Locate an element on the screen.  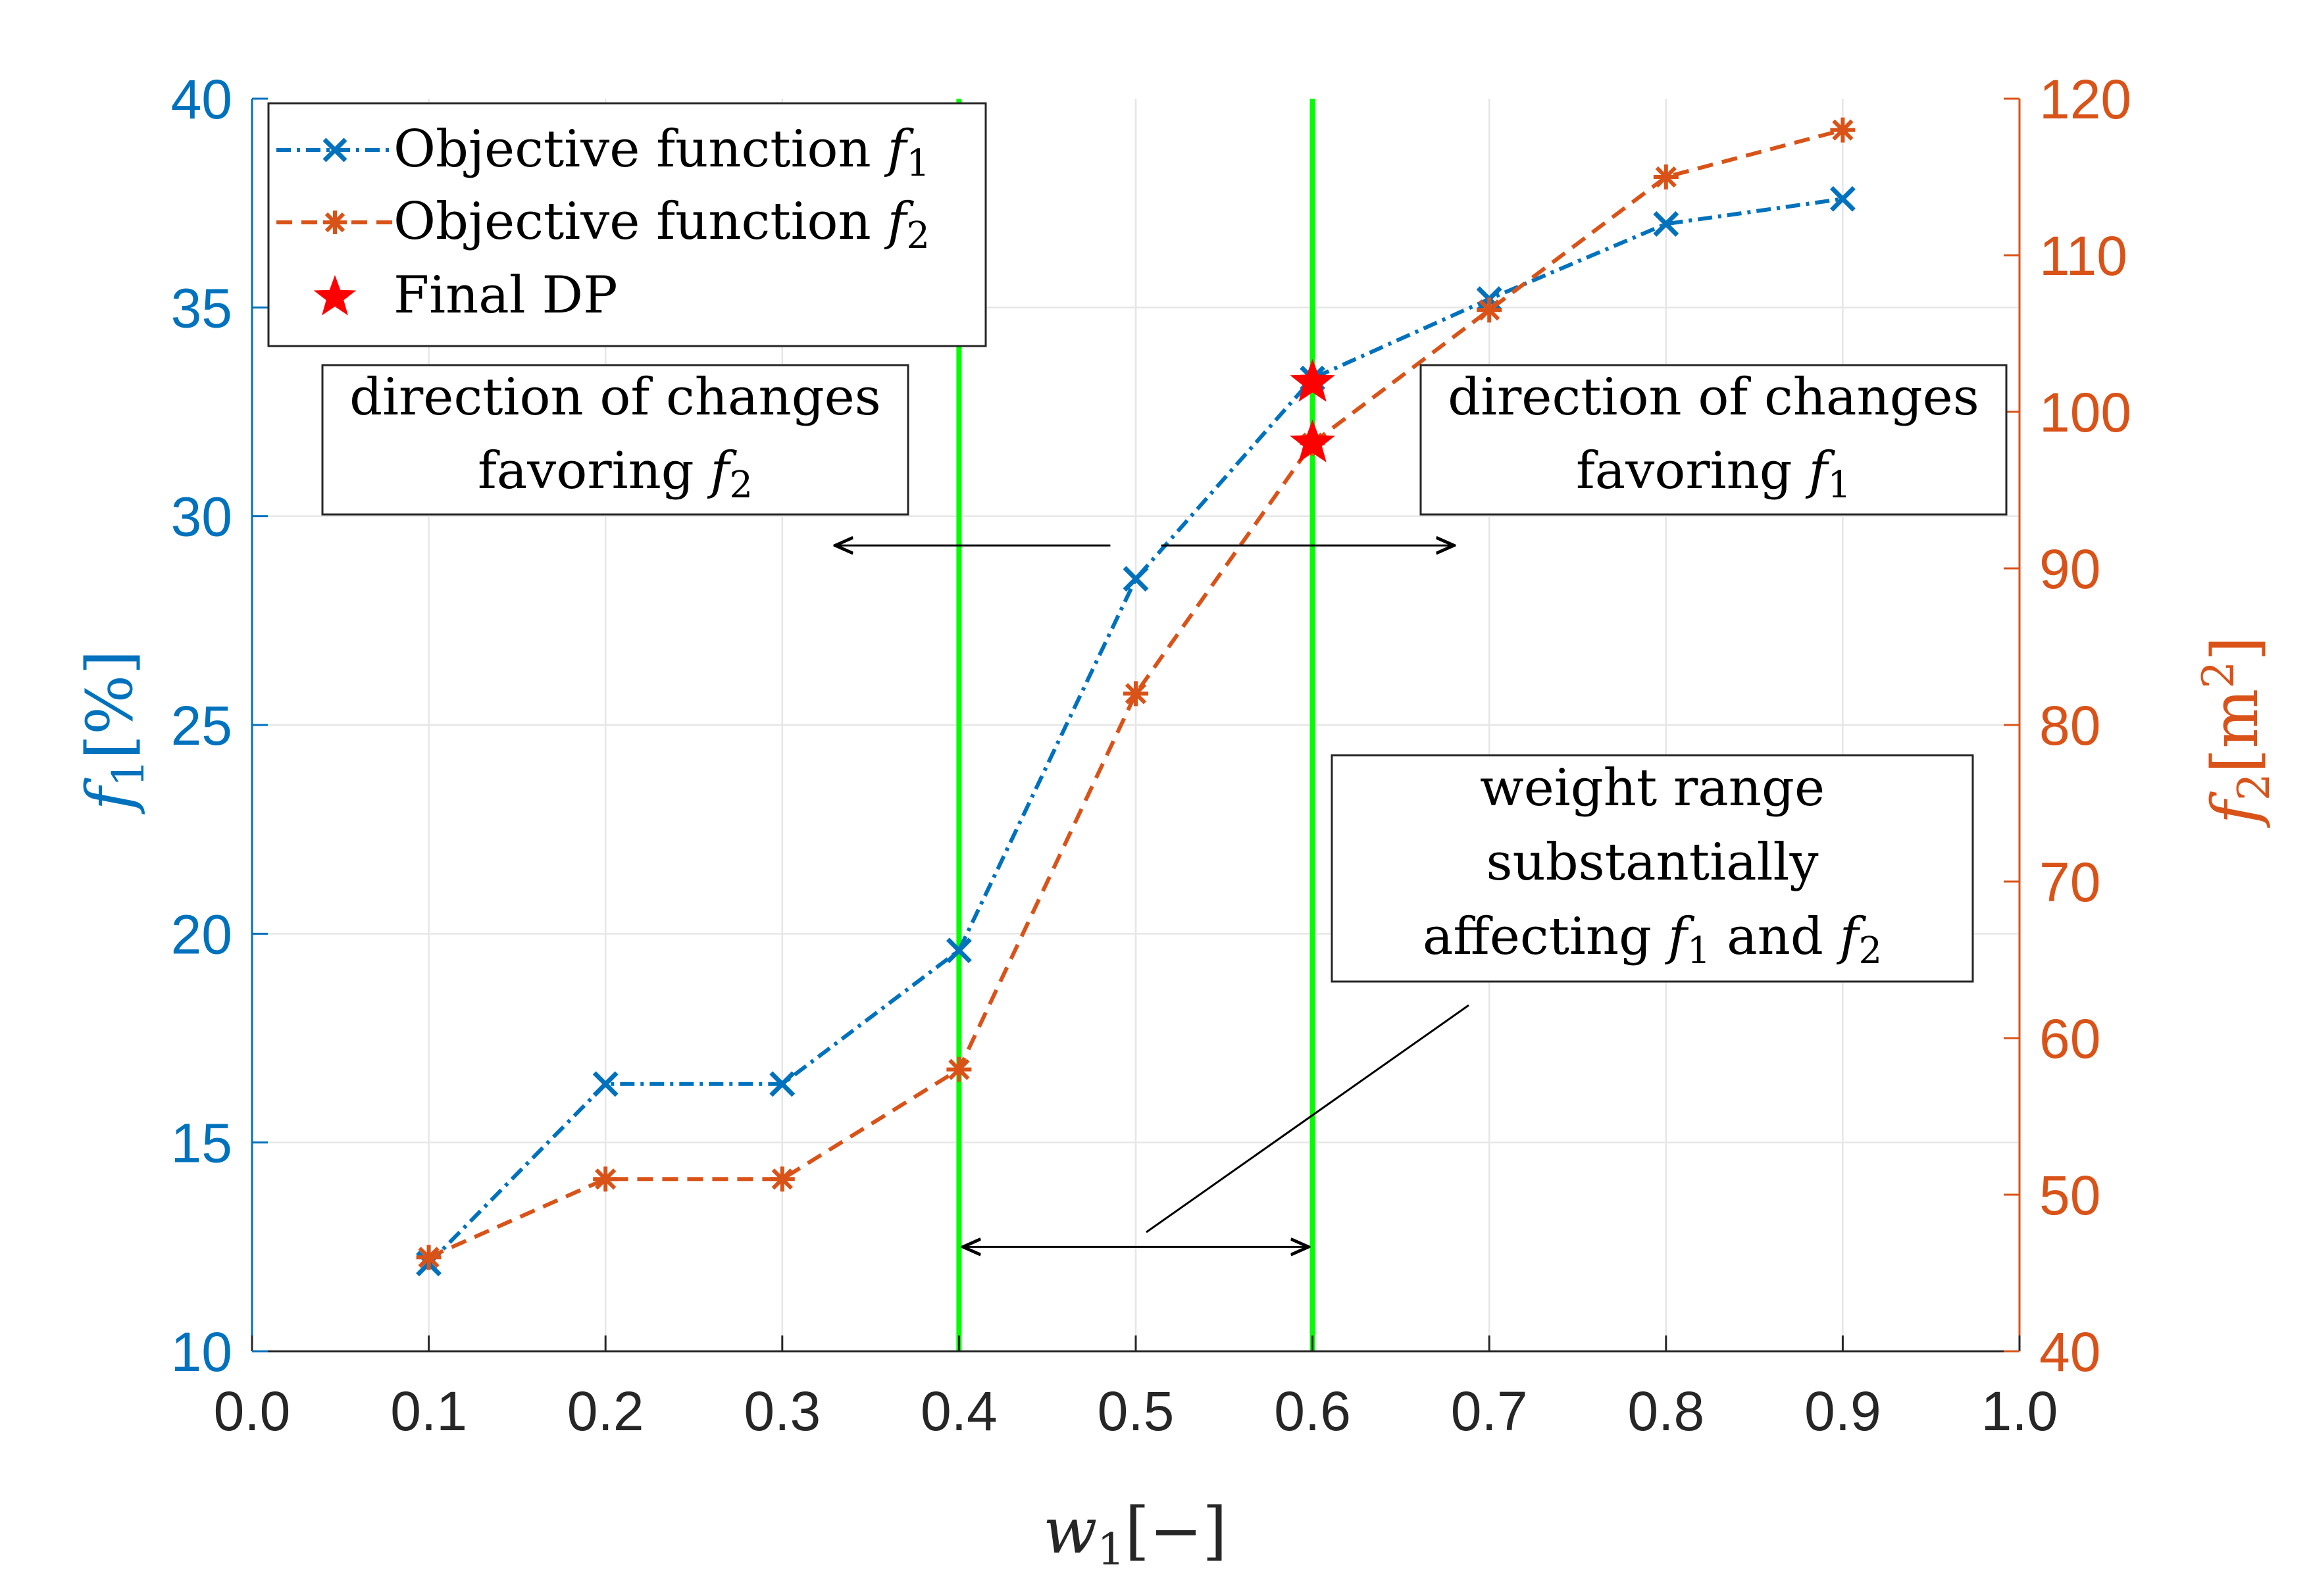
legend-entry-f2: Objective function f2 is located at coordinates (603, 224).